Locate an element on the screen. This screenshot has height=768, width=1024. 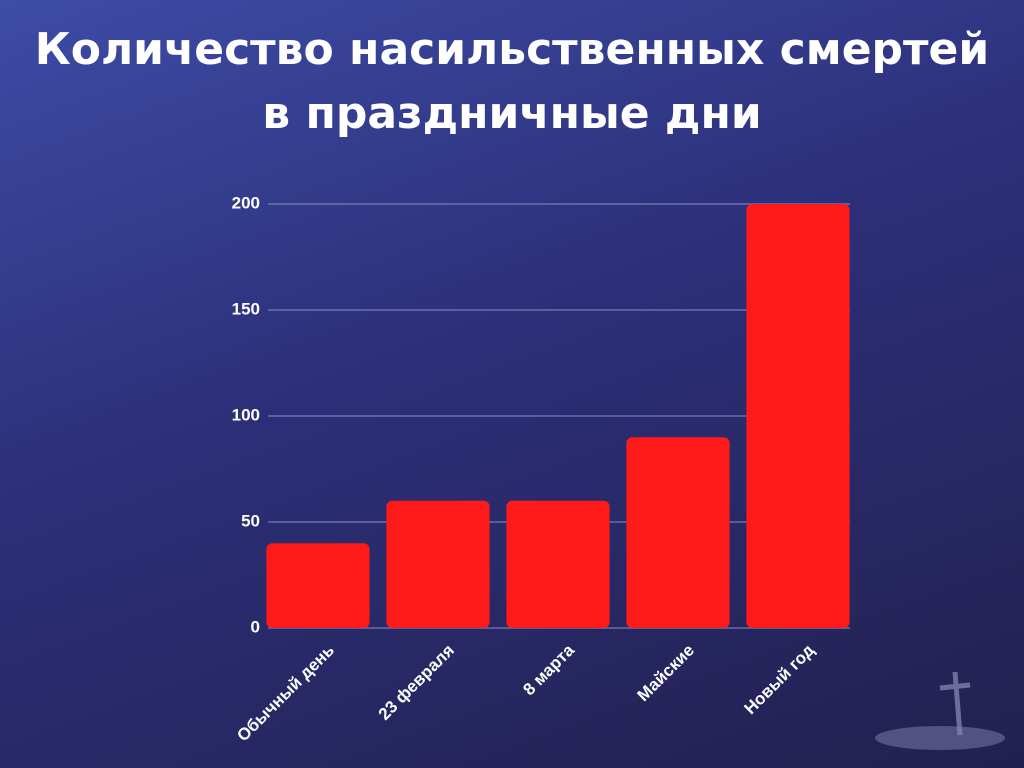
y-tick-label: 200 is located at coordinates (246, 202).